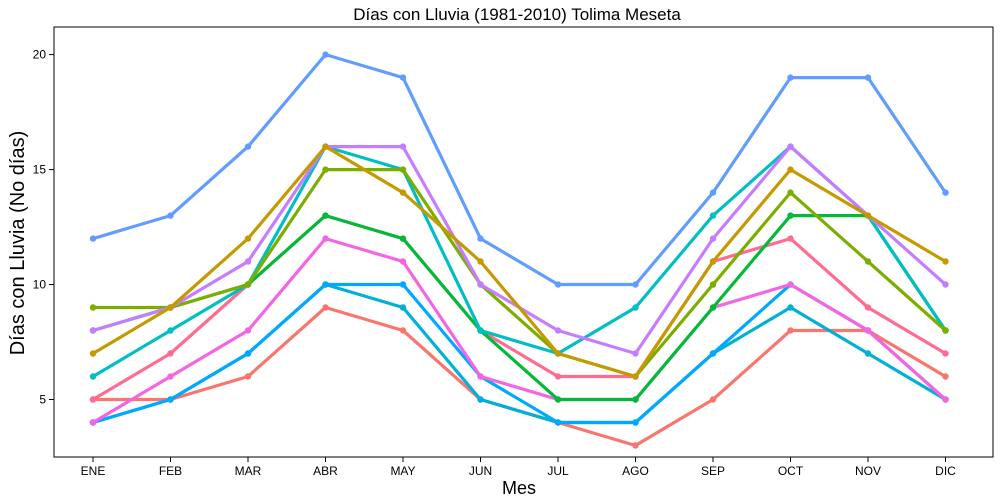  I want to click on x-tick-label: MAR, so click(248, 471).